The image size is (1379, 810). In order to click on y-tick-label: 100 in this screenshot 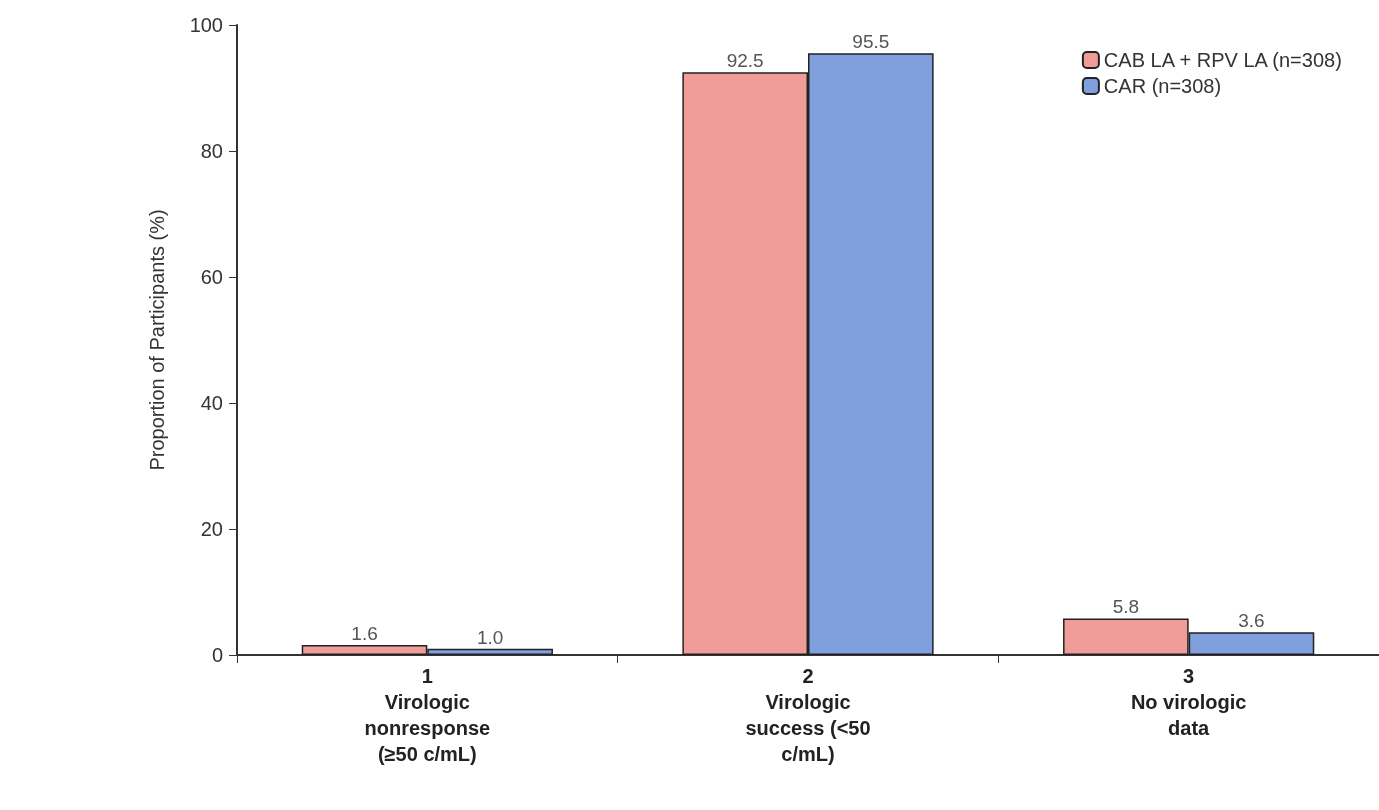, I will do `click(206, 25)`.